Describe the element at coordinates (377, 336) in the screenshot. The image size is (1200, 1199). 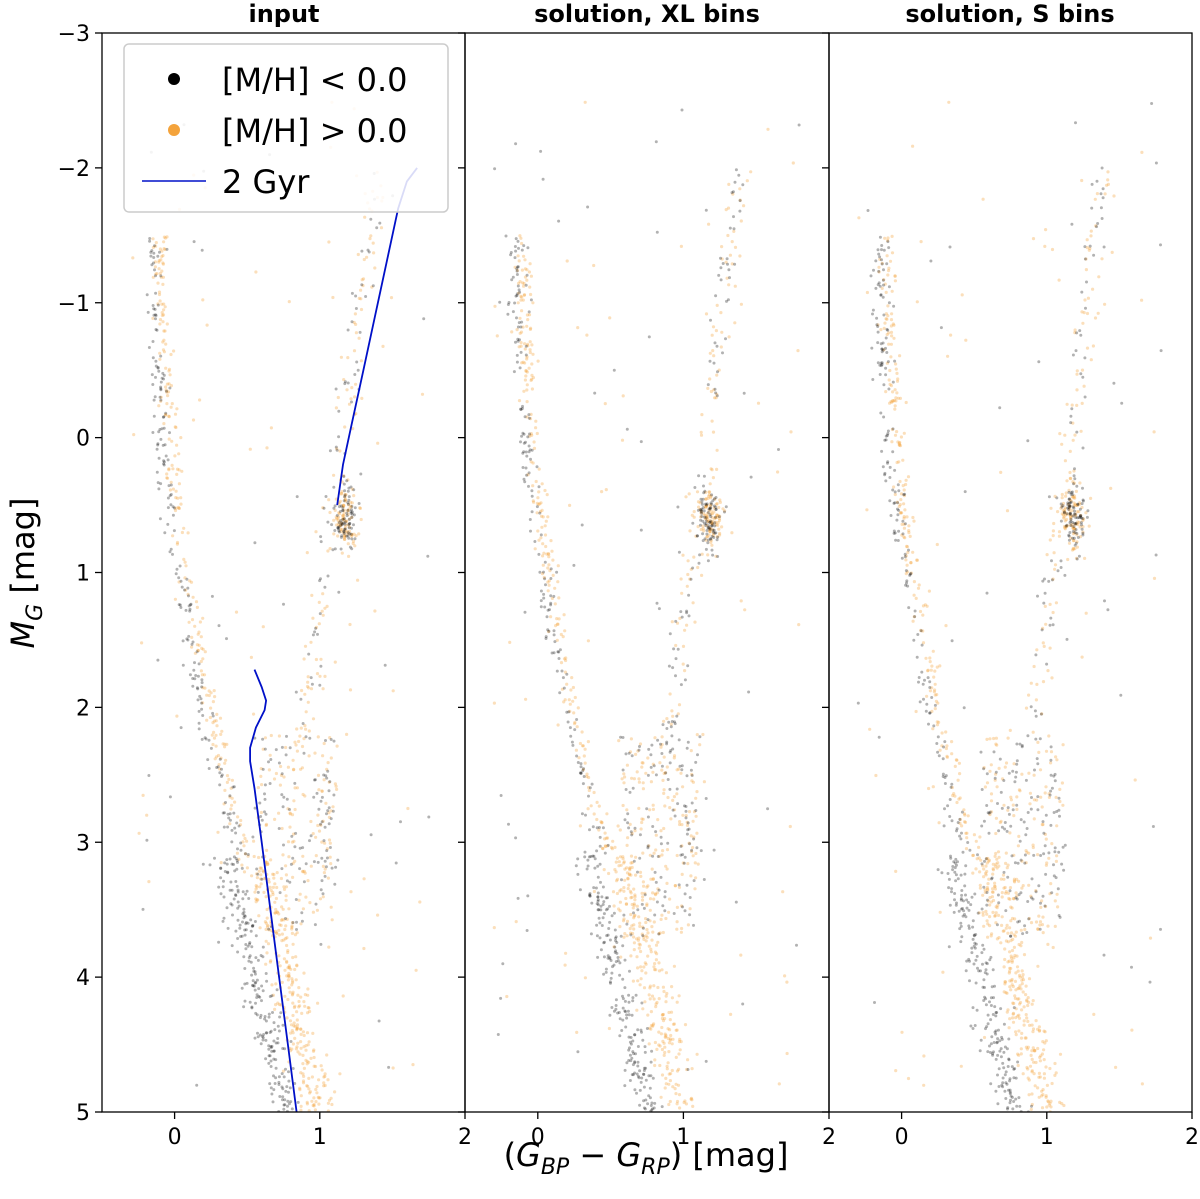
I see `isochrone-upper-branch` at that location.